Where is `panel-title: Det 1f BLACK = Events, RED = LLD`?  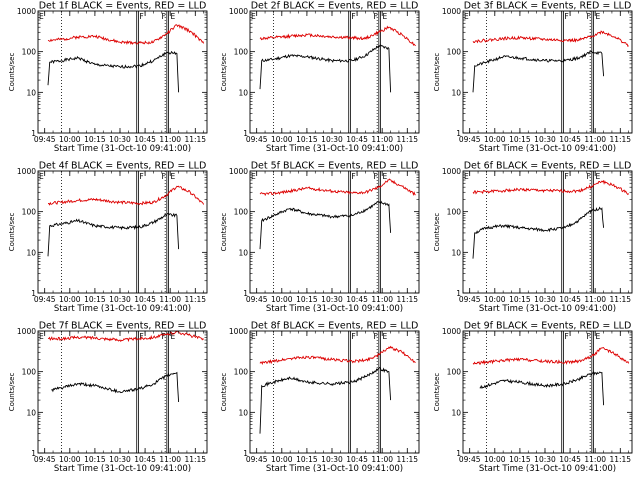 panel-title: Det 1f BLACK = Events, RED = LLD is located at coordinates (123, 6).